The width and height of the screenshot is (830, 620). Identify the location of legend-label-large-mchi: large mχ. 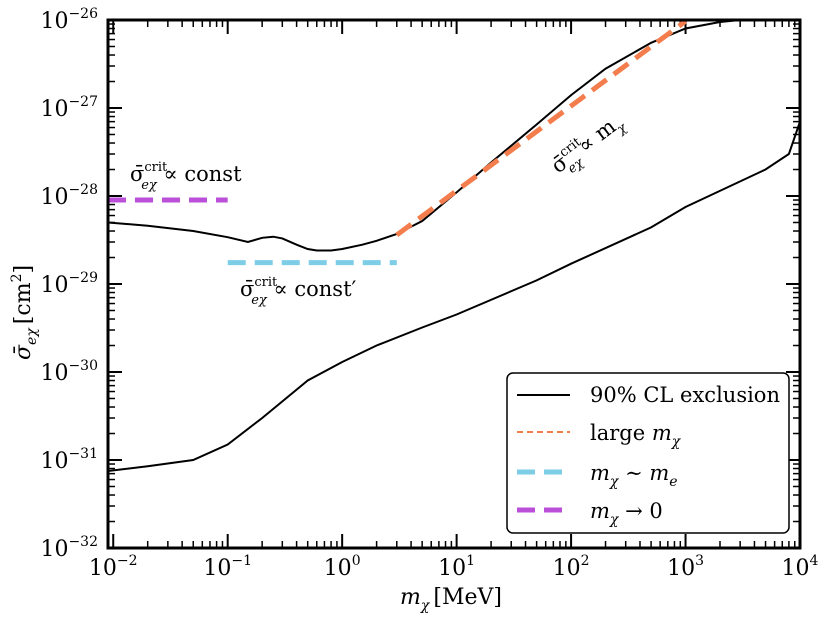
(636, 435).